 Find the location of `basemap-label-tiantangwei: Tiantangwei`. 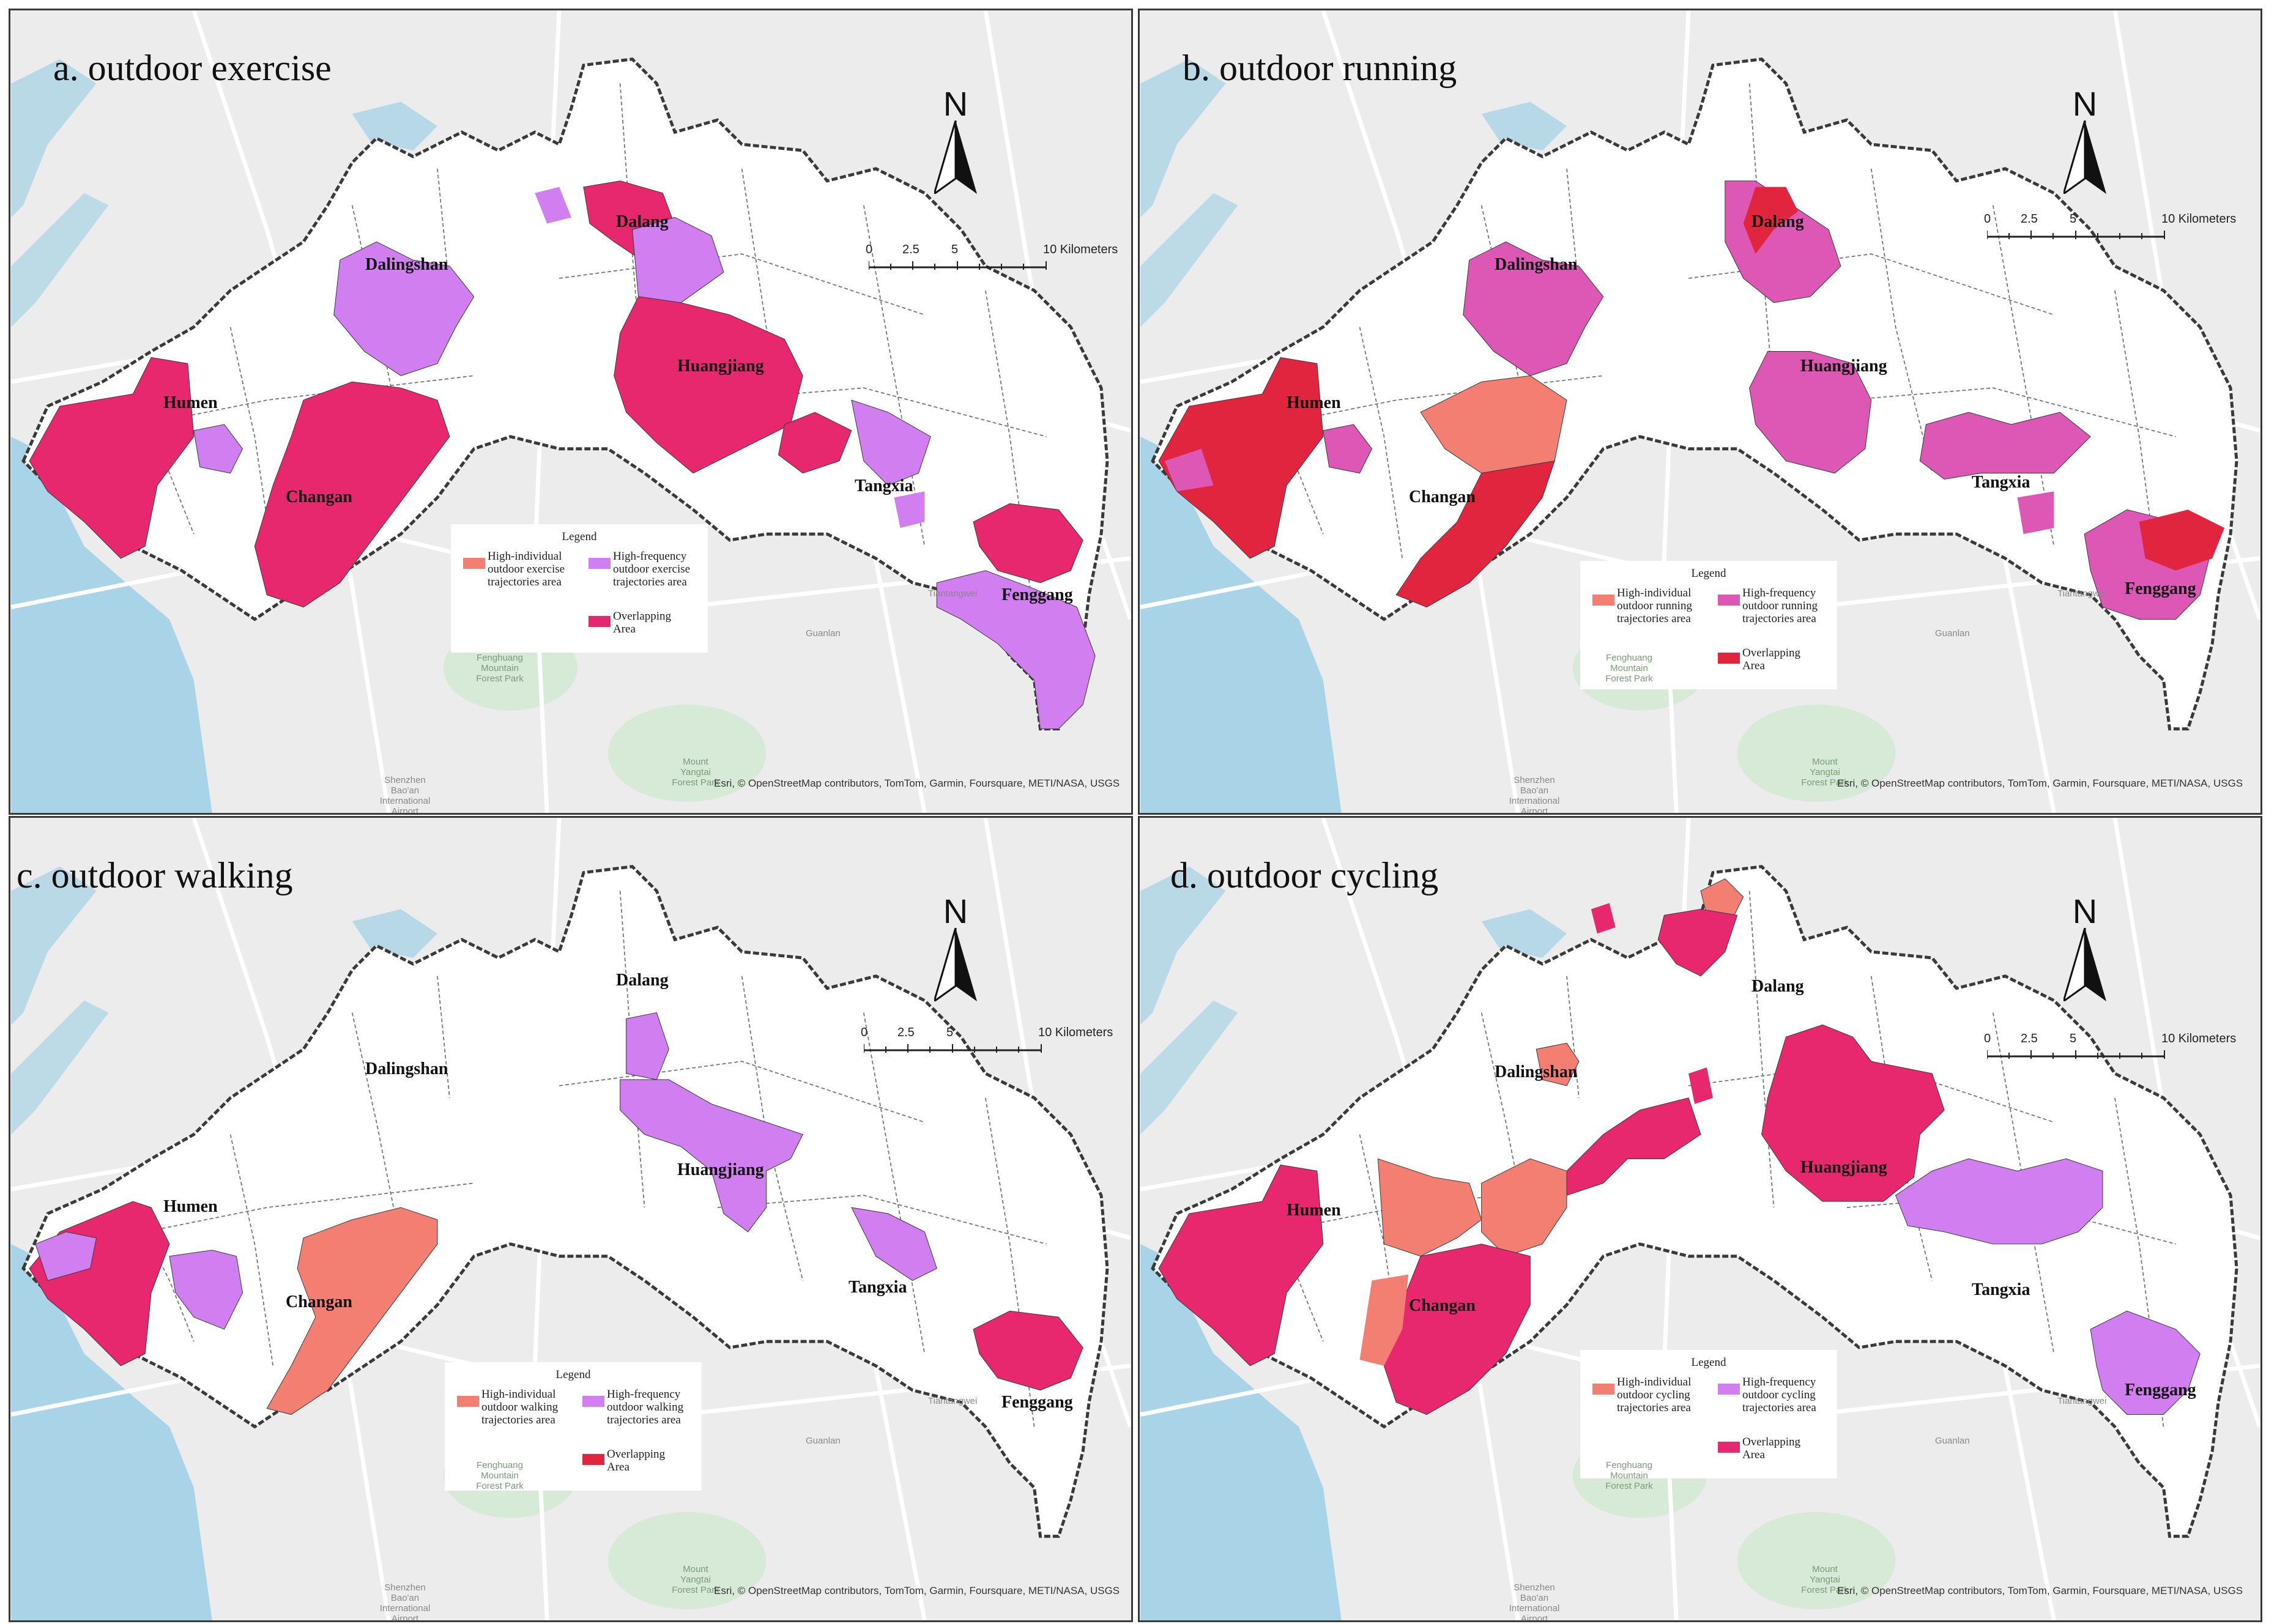

basemap-label-tiantangwei: Tiantangwei is located at coordinates (2082, 1401).